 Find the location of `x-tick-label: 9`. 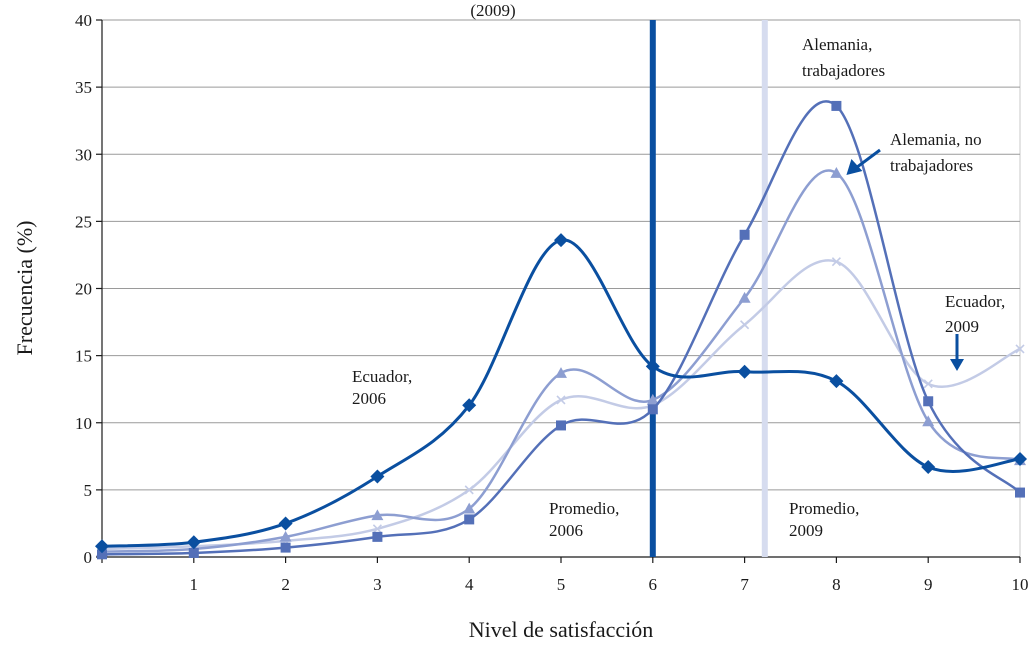

x-tick-label: 9 is located at coordinates (928, 584).